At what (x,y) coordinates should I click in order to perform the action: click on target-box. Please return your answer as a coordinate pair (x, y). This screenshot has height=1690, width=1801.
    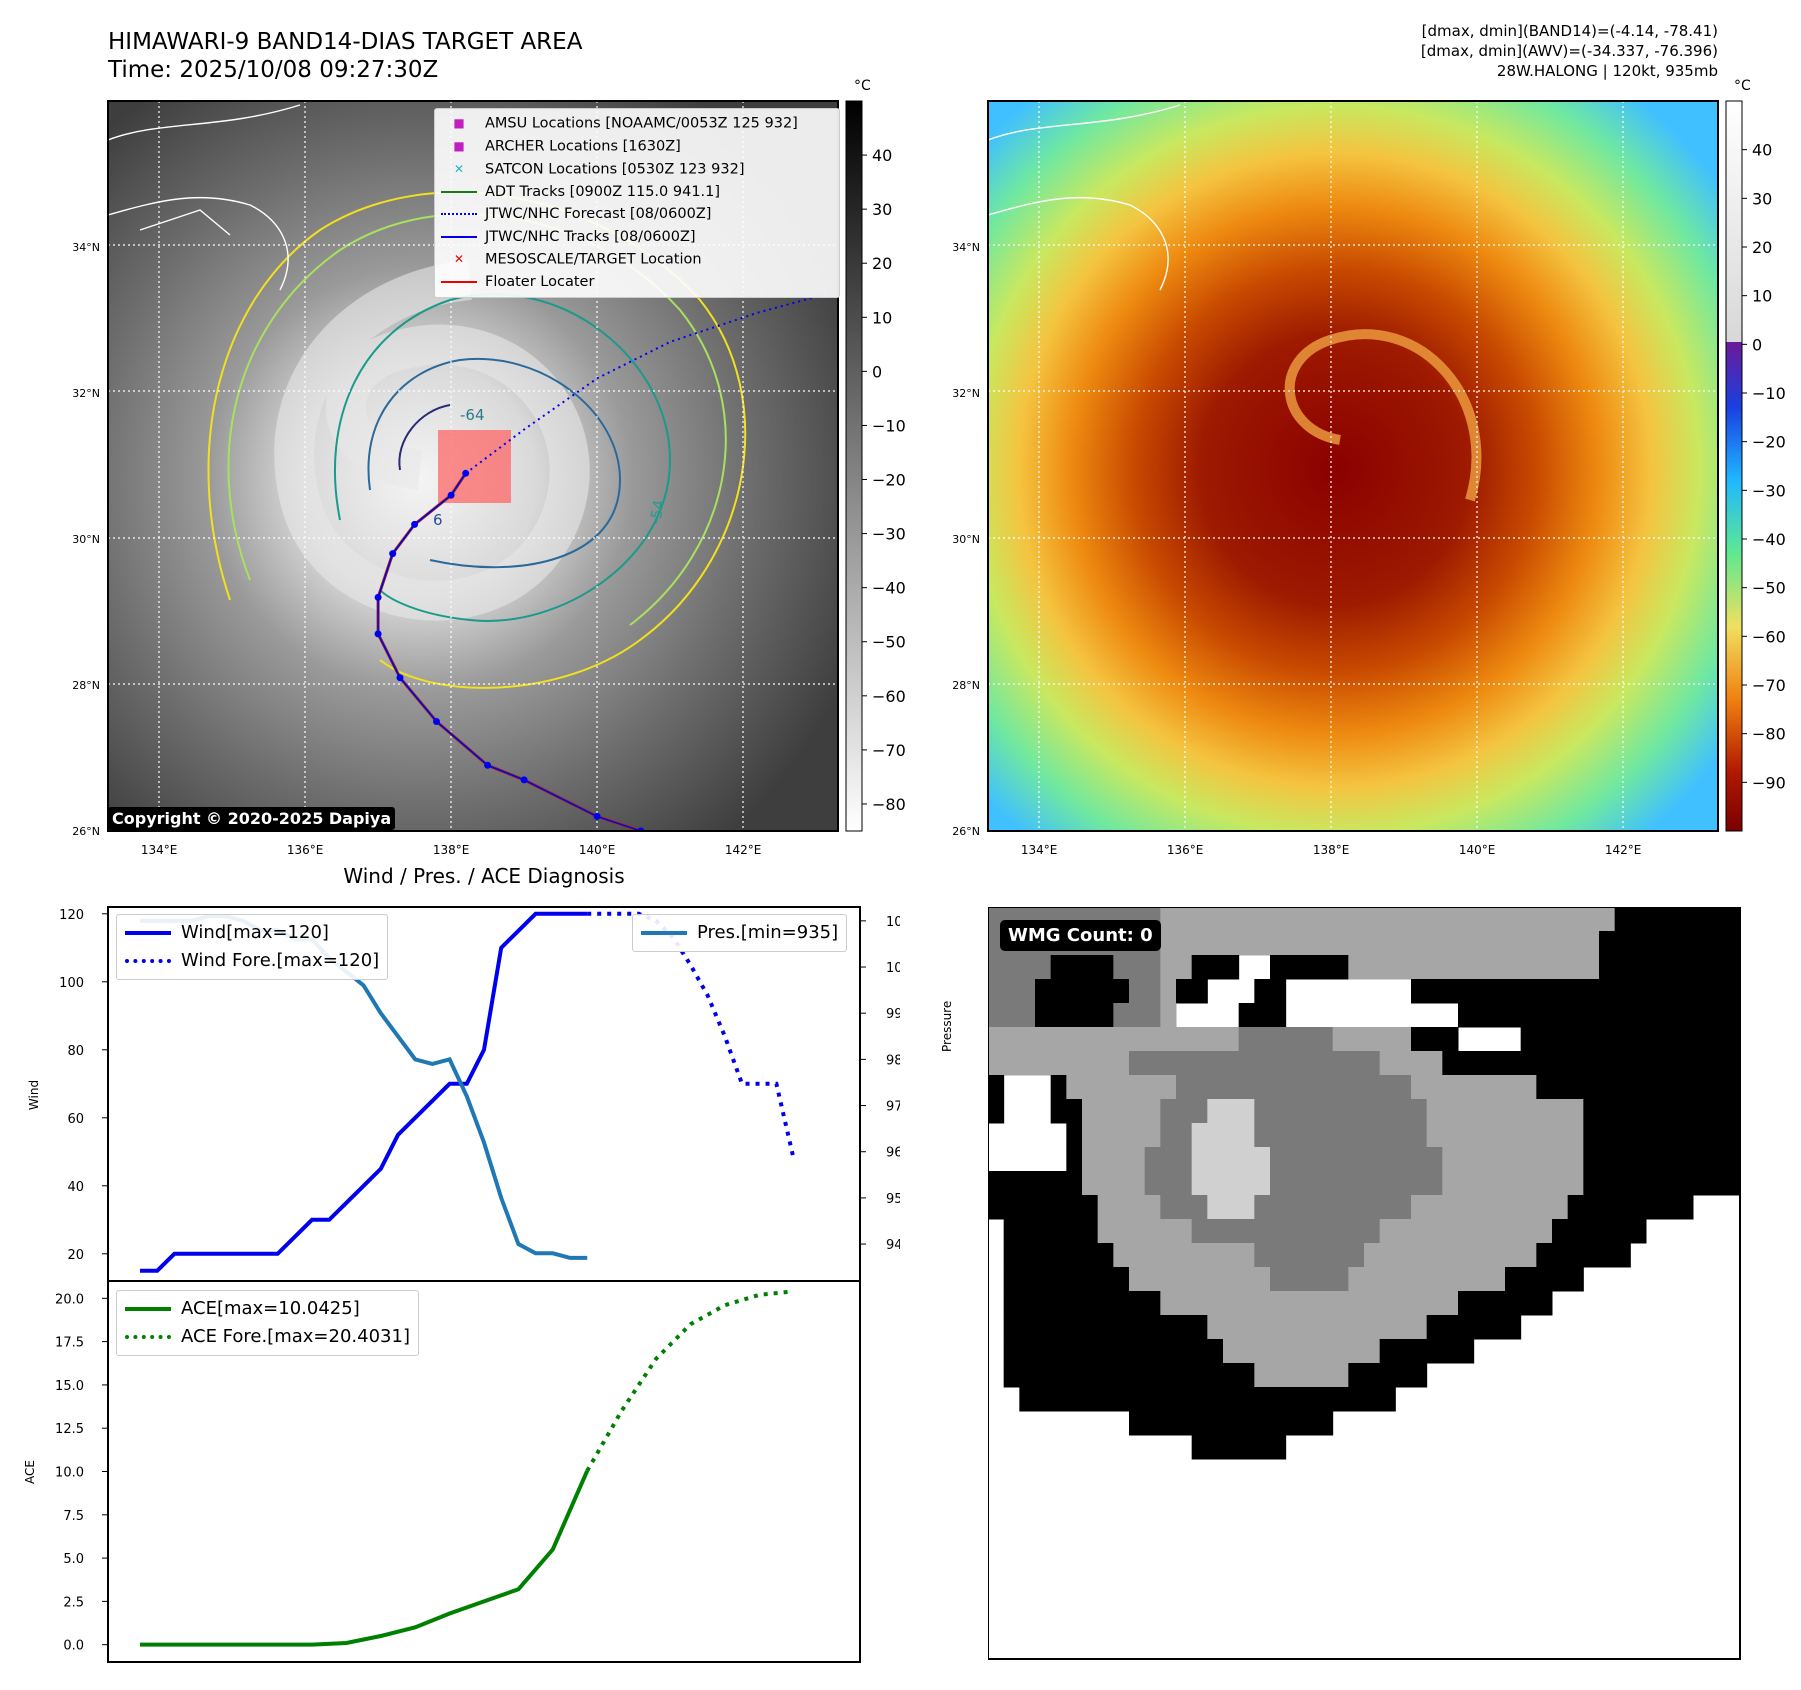
    Looking at the image, I should click on (474, 466).